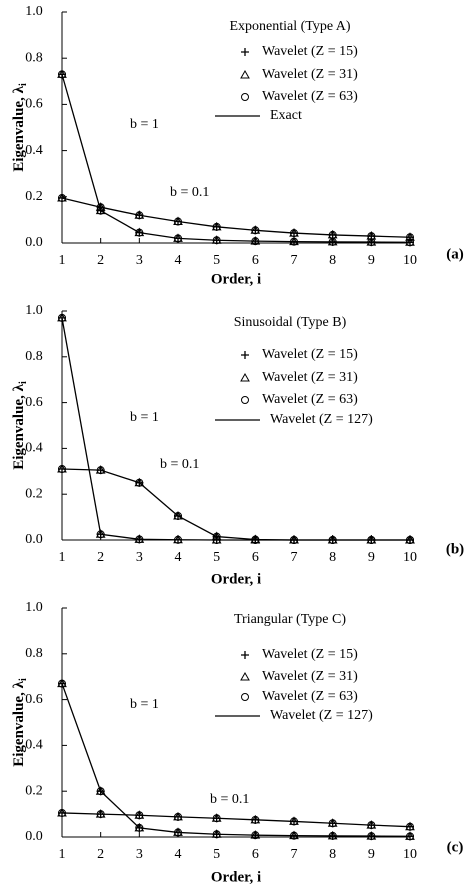 The height and width of the screenshot is (893, 474). What do you see at coordinates (455, 847) in the screenshot?
I see `panel-label: (c)` at bounding box center [455, 847].